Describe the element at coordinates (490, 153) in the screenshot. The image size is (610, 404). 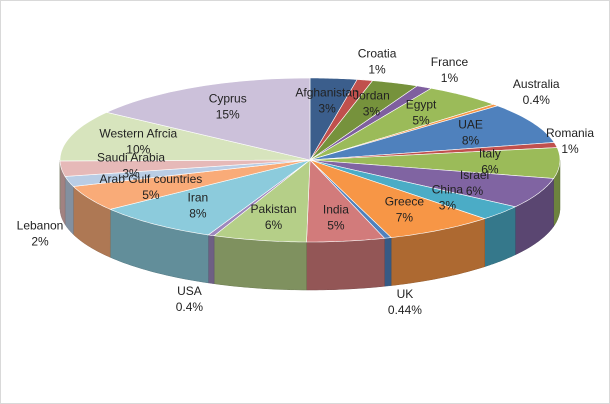
I see `slice-label: Italy` at that location.